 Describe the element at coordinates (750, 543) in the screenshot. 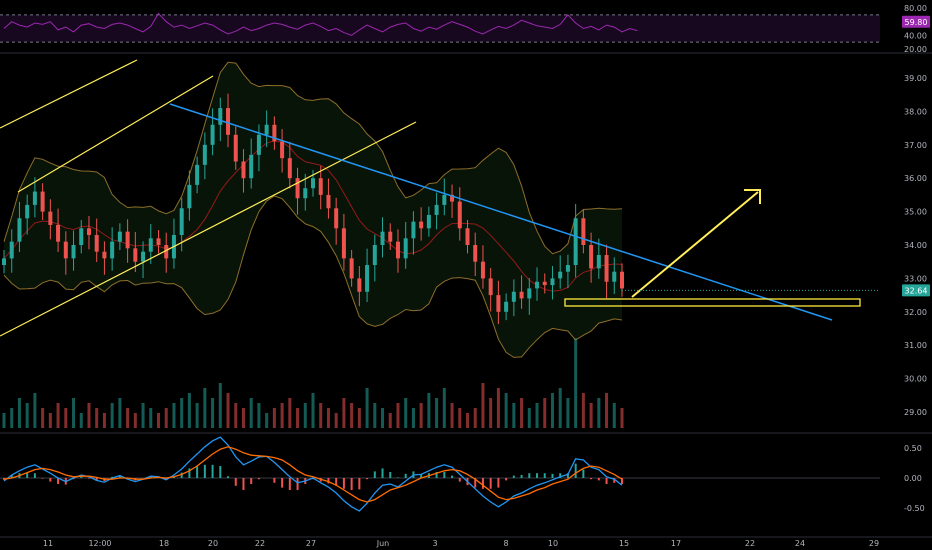

I see `x-tick-label: 22` at that location.